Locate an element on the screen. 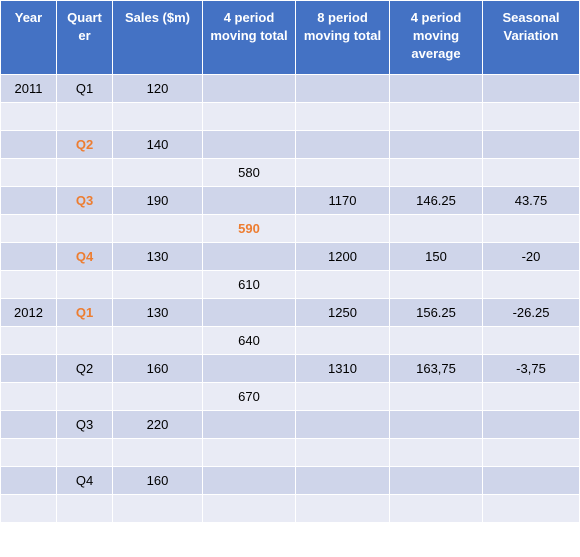 The width and height of the screenshot is (580, 557). column-header-line: moving is located at coordinates (436, 35).